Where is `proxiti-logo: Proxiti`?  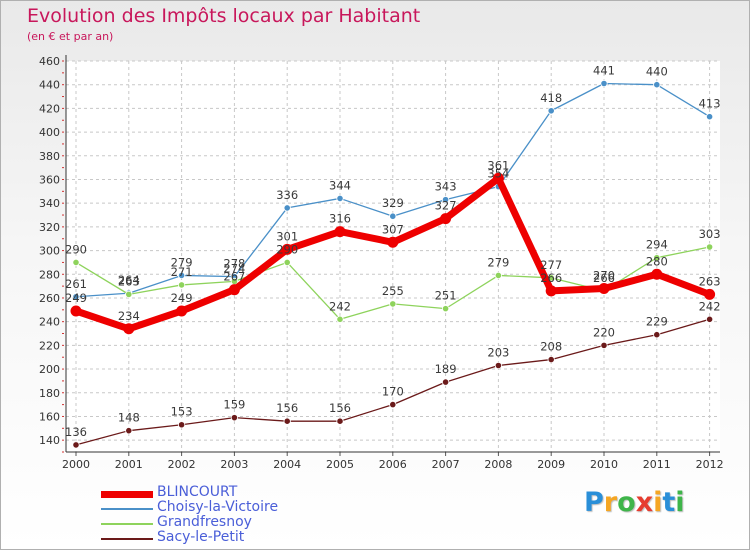 proxiti-logo: Proxiti is located at coordinates (634, 502).